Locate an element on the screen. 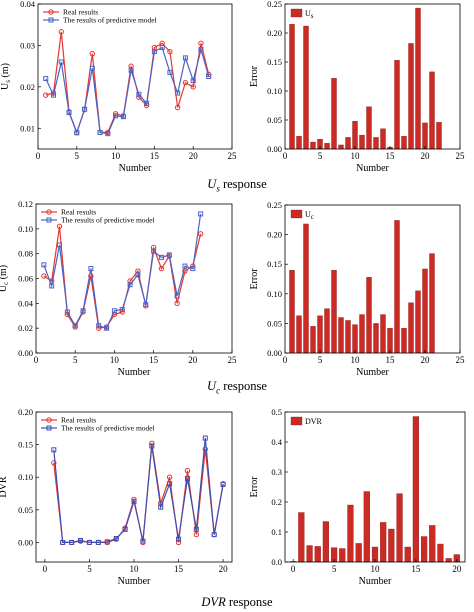 The width and height of the screenshot is (474, 612). legend-marker is located at coordinates (49, 428).